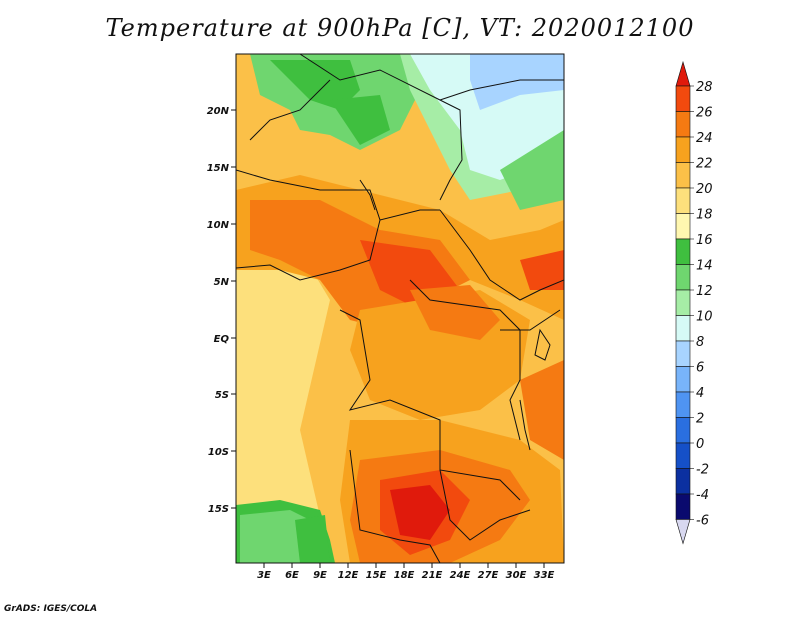 The width and height of the screenshot is (800, 618). I want to click on lat-tick-20N: 20N, so click(221, 111).